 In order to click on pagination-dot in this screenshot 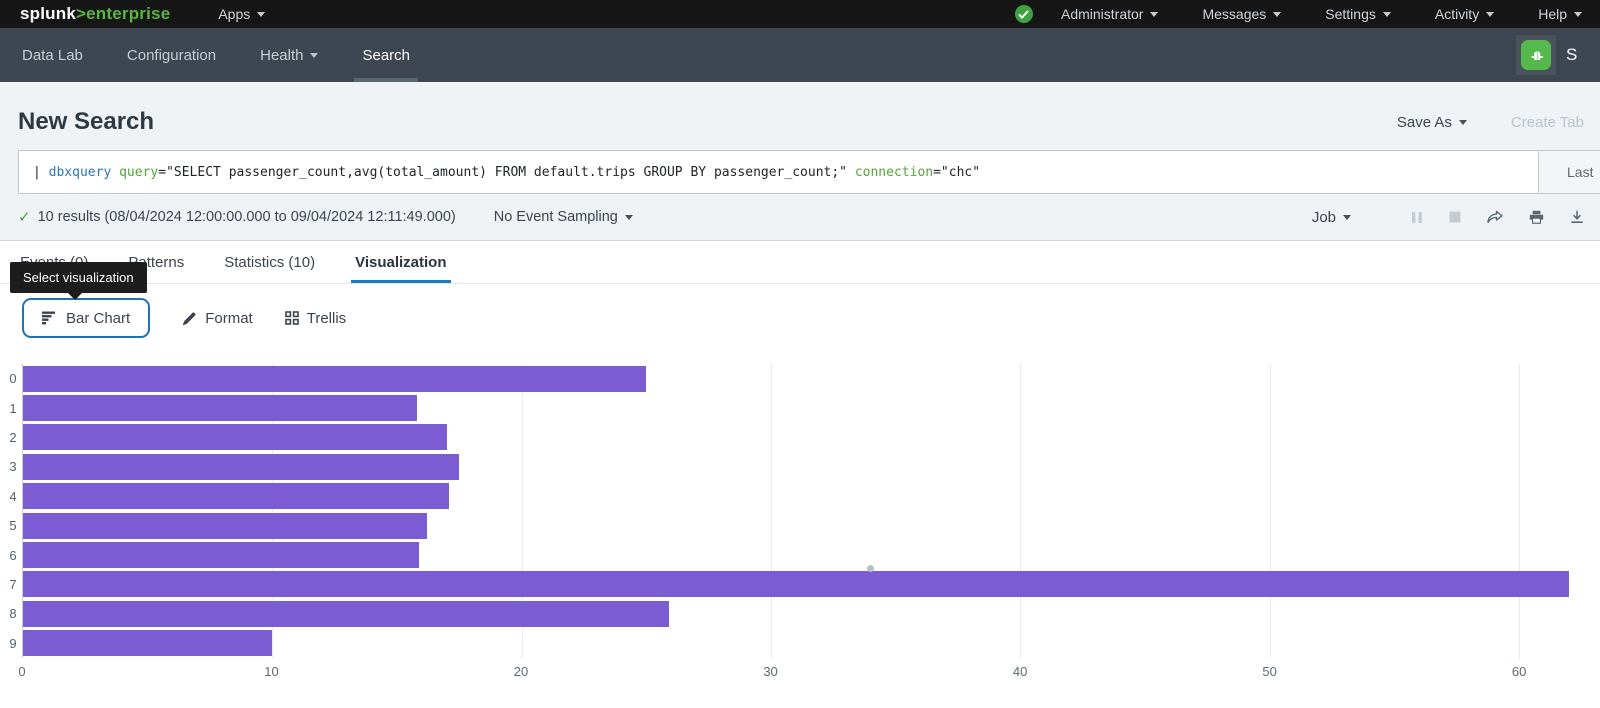, I will do `click(871, 568)`.